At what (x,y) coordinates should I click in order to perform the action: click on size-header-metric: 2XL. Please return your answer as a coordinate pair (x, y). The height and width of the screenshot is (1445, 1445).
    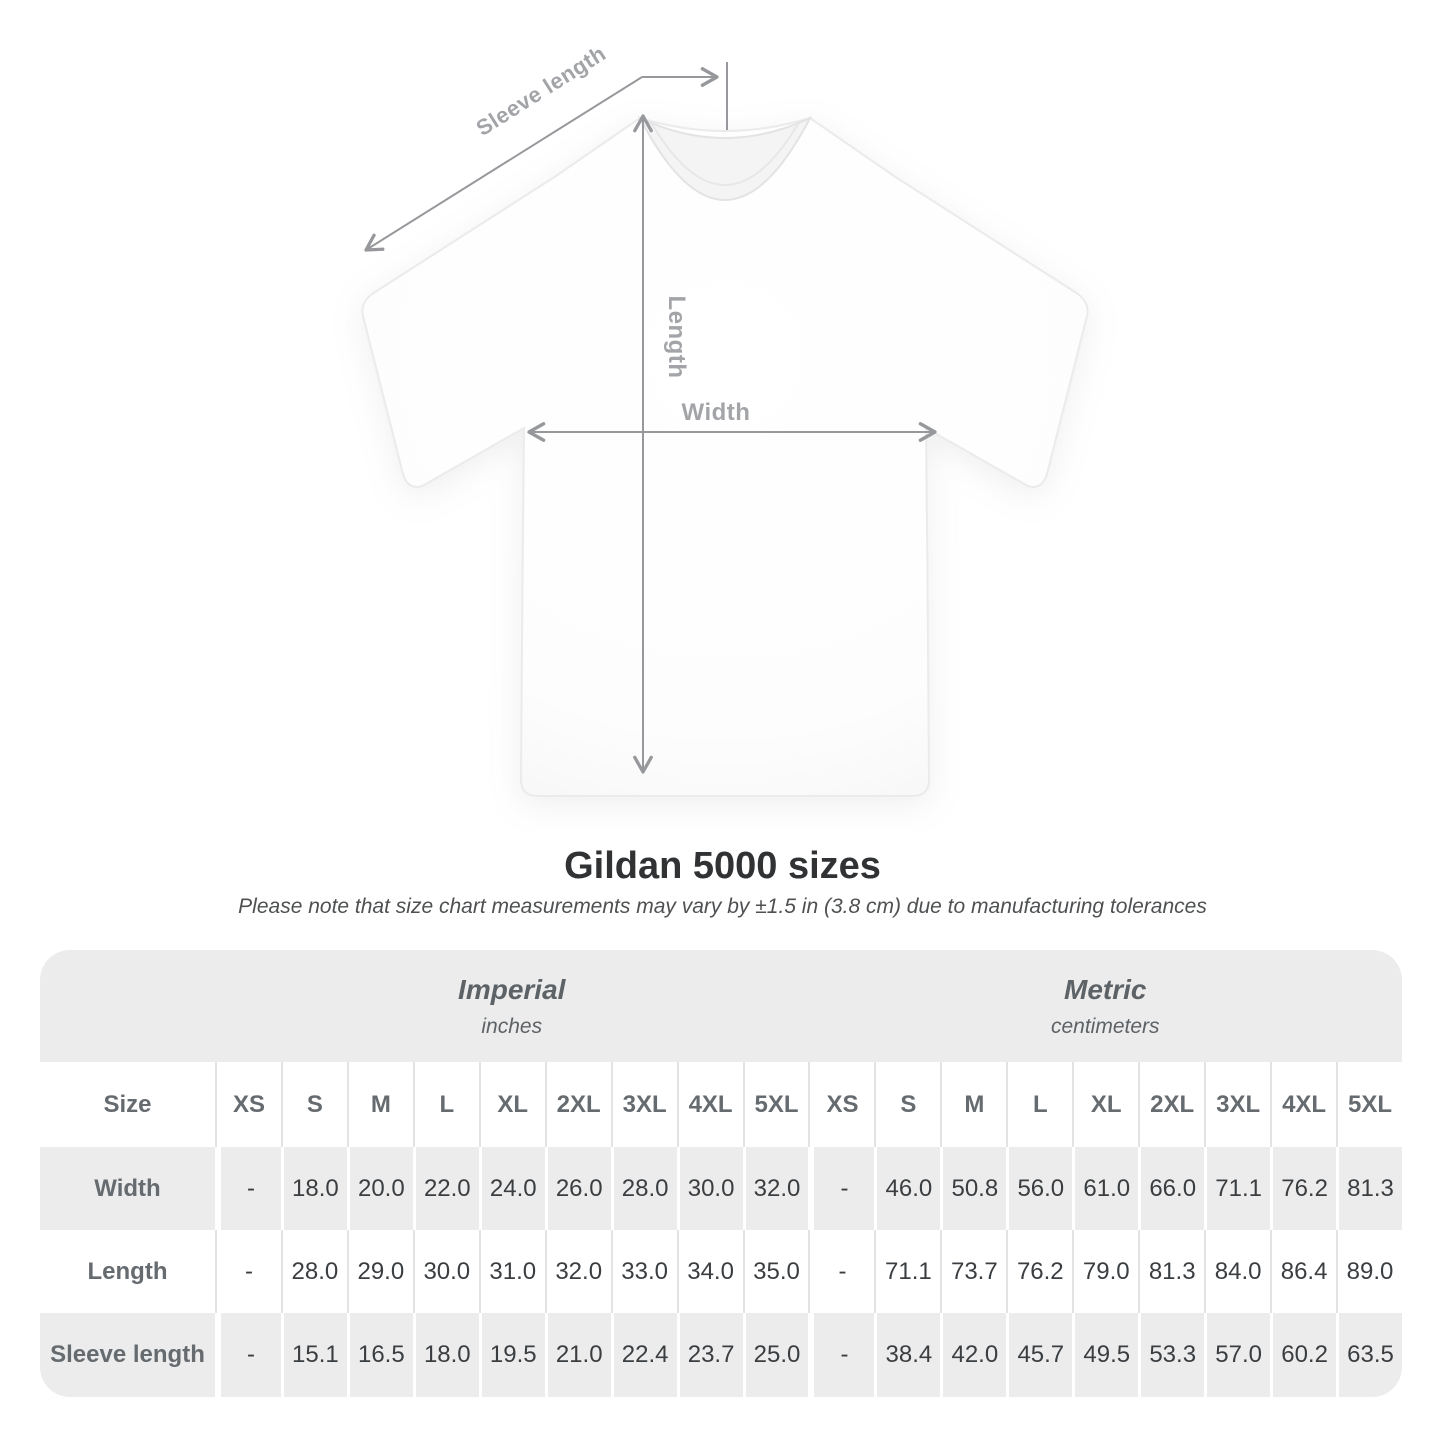
    Looking at the image, I should click on (1171, 1104).